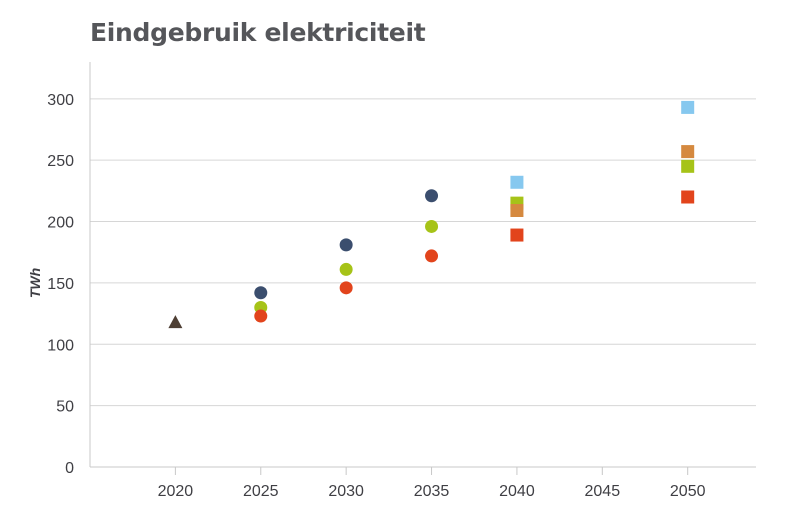 This screenshot has height=518, width=800. I want to click on x-tick-label: 2020, so click(176, 491).